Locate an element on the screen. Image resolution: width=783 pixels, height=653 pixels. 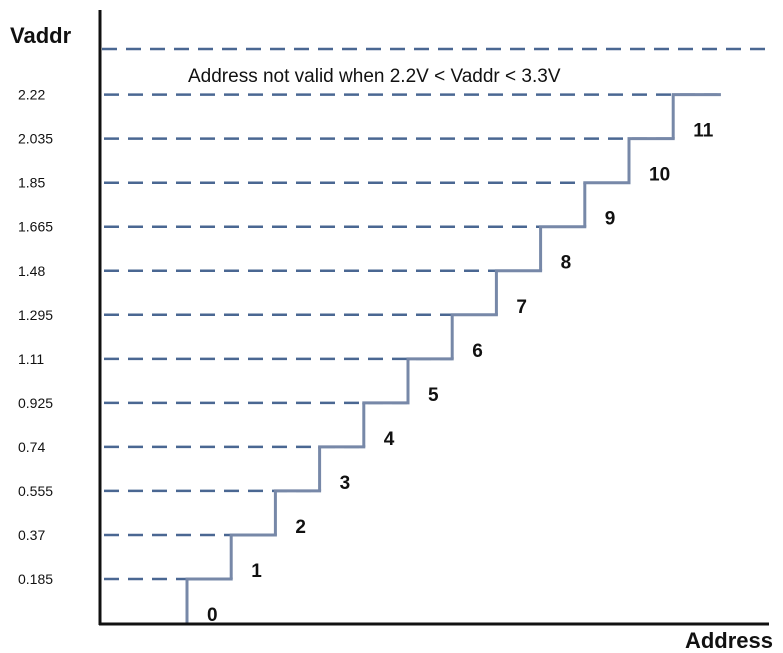
step-label-address: 2 is located at coordinates (300, 527).